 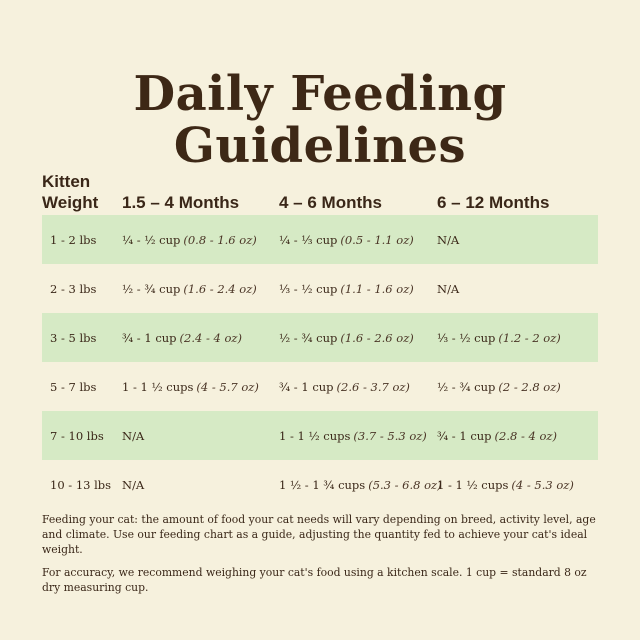 What do you see at coordinates (542, 484) in the screenshot?
I see `oz-amount: (4 - 5.3 oz)` at bounding box center [542, 484].